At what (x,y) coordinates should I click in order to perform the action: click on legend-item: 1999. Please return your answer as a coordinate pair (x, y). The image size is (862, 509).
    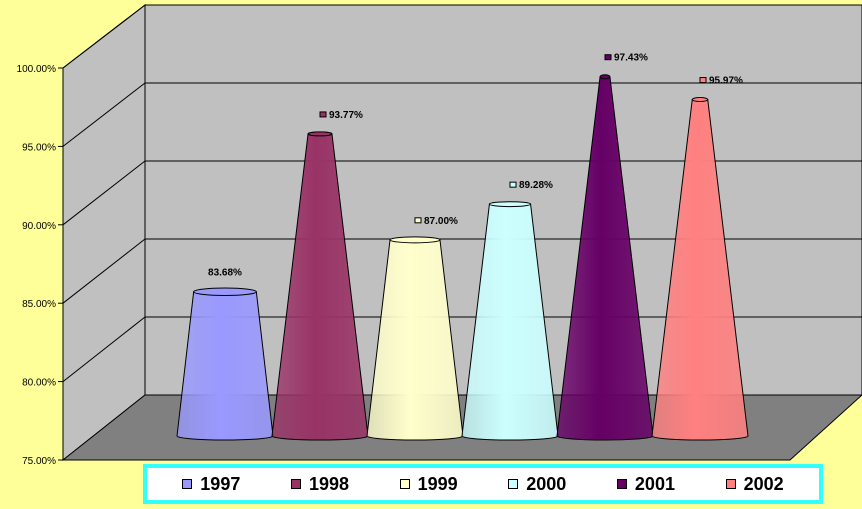
    Looking at the image, I should click on (428, 484).